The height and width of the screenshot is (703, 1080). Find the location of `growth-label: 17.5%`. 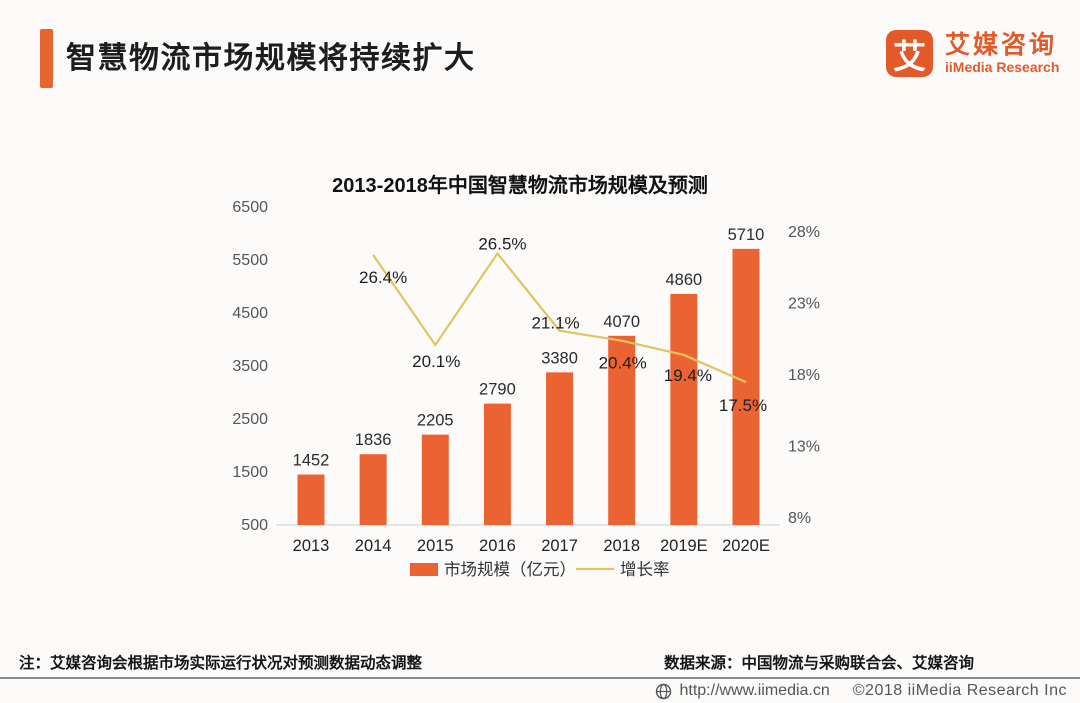

growth-label: 17.5% is located at coordinates (743, 405).